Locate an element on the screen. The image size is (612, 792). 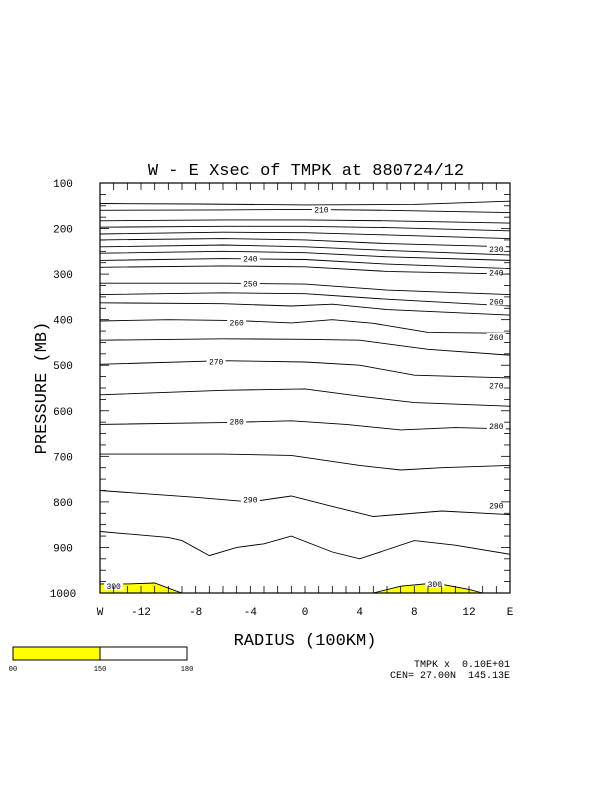
chart-title: W - E Xsec of TMPK at 880724/12 is located at coordinates (306, 171).